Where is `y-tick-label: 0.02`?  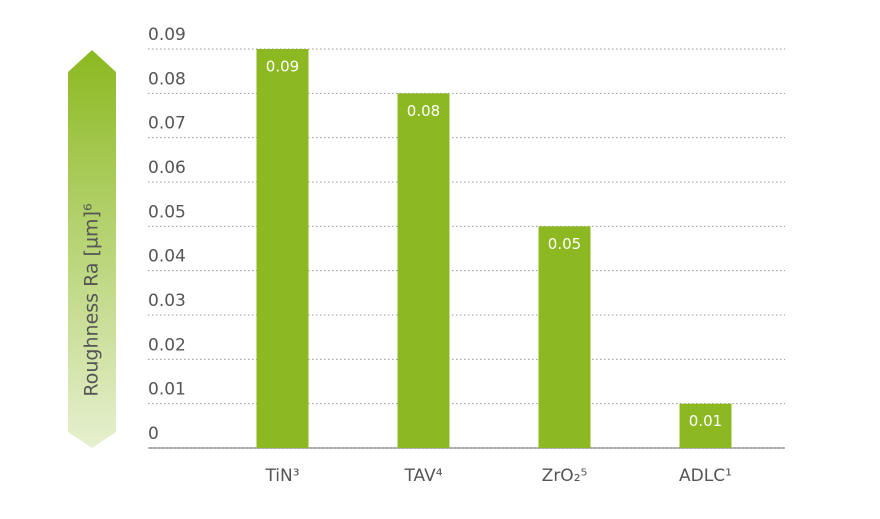
y-tick-label: 0.02 is located at coordinates (167, 345).